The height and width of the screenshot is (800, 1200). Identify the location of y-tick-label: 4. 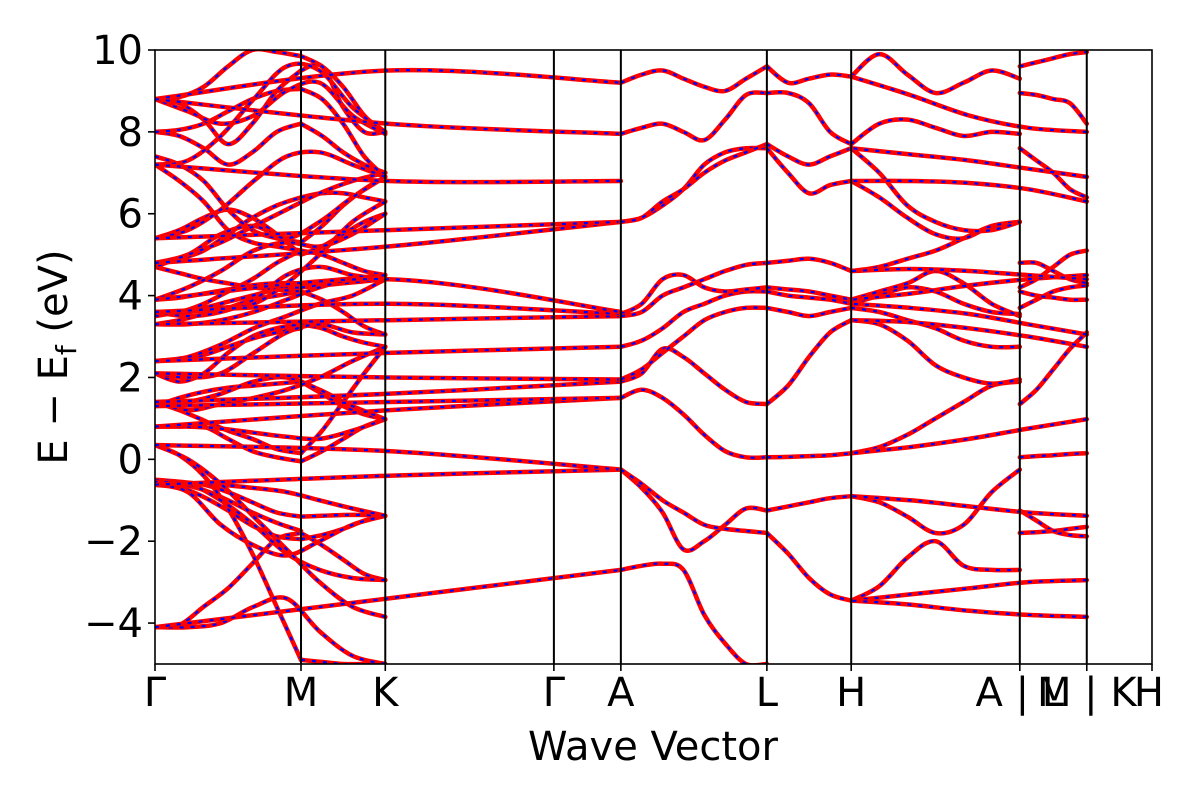
(130, 297).